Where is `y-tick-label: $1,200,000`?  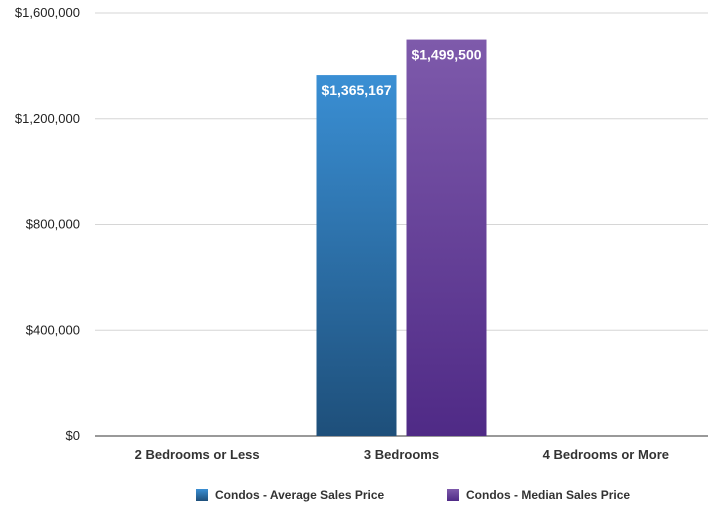
y-tick-label: $1,200,000 is located at coordinates (47, 118).